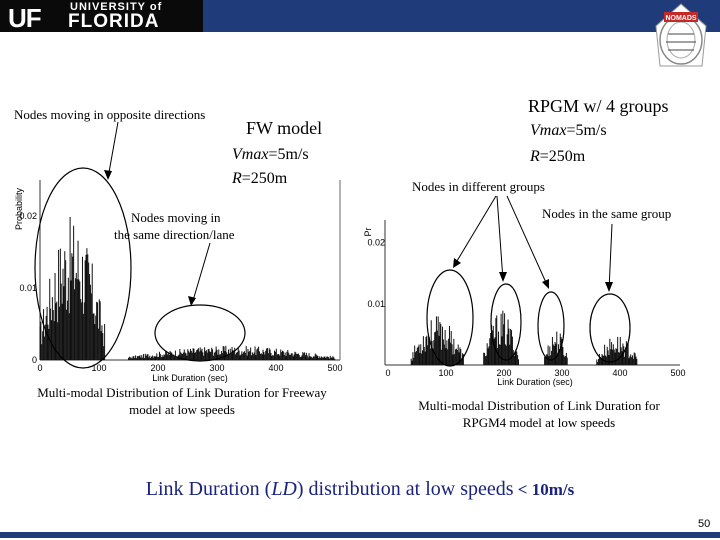 The width and height of the screenshot is (720, 540). Describe the element at coordinates (506, 322) in the screenshot. I see `rpgm-oval-group2` at that location.